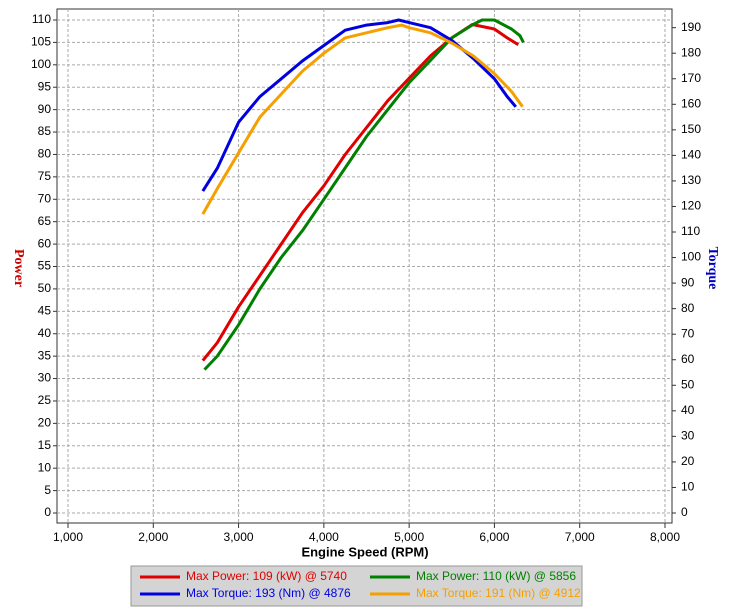 Image resolution: width=732 pixels, height=613 pixels. What do you see at coordinates (684, 512) in the screenshot?
I see `y2-tick-label: 0` at bounding box center [684, 512].